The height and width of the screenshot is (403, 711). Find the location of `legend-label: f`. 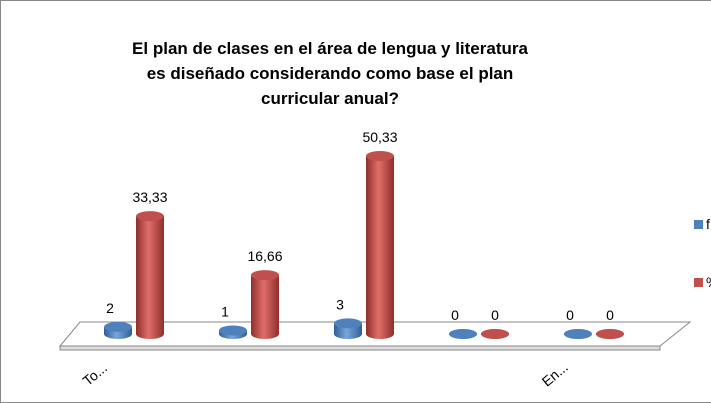

legend-label: f is located at coordinates (708, 224).